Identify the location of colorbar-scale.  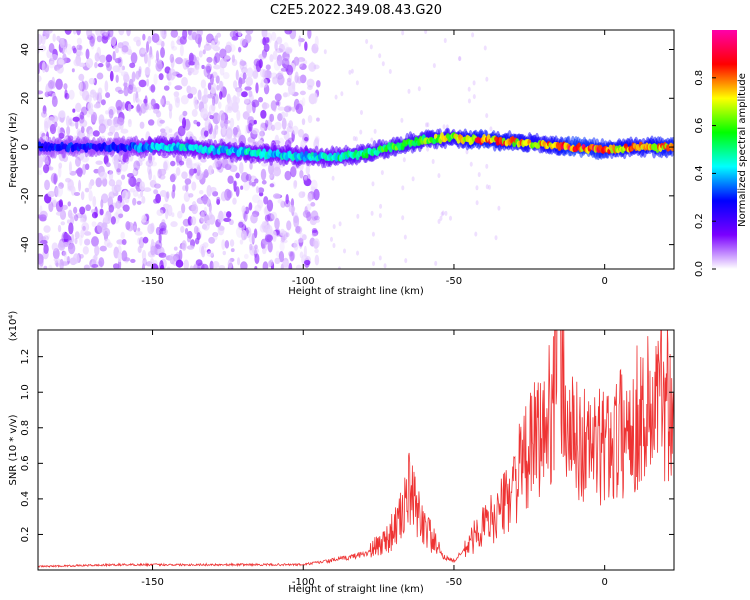
(724, 149).